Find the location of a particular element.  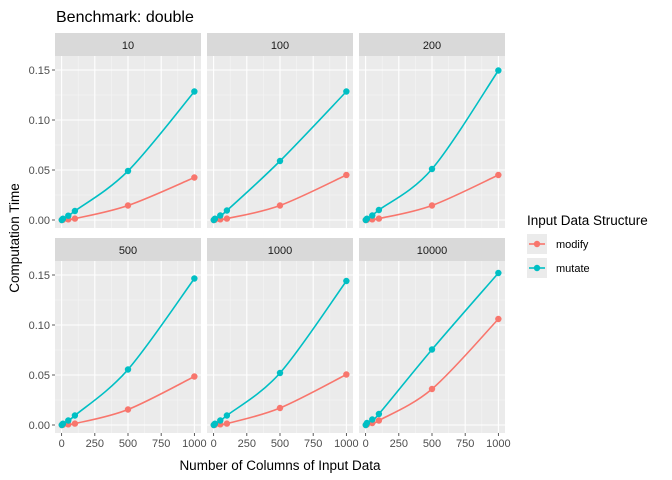

facet-strip-label: 1000 is located at coordinates (280, 251).